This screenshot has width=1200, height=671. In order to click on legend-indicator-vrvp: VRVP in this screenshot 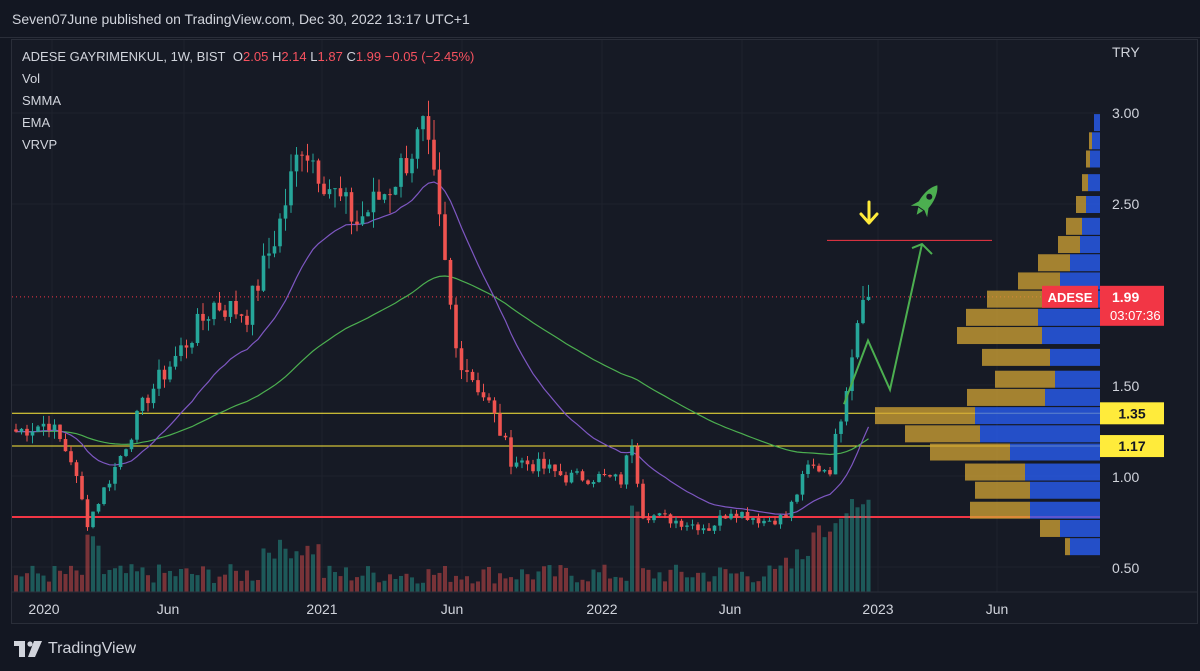, I will do `click(40, 144)`.